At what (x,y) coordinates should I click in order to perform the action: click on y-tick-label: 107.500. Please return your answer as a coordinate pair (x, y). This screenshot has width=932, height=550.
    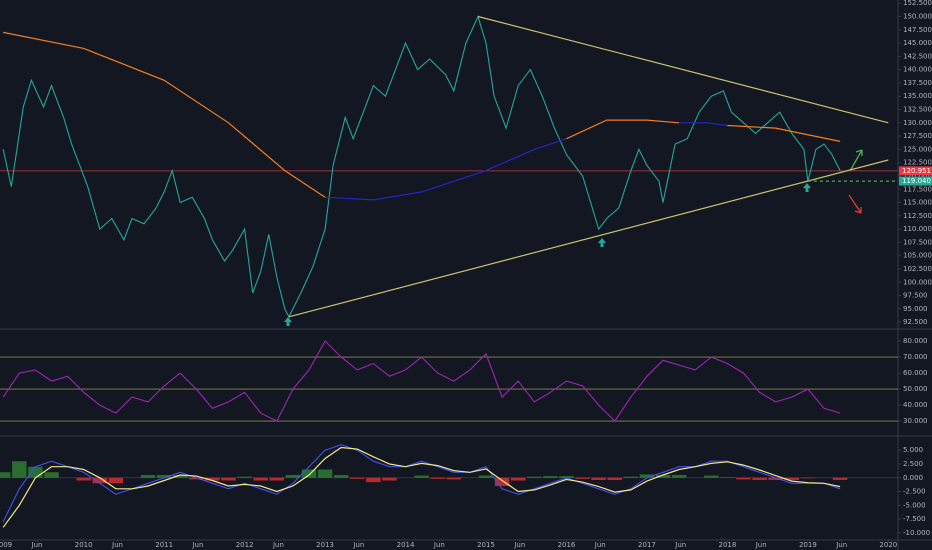
    Looking at the image, I should click on (917, 242).